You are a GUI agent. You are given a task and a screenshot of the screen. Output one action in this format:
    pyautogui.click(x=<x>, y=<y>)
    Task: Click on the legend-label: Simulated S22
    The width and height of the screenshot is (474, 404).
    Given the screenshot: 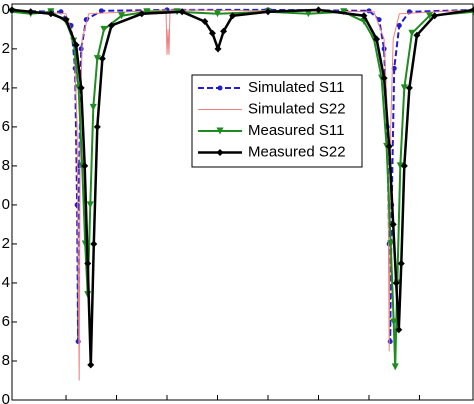 What is the action you would take?
    pyautogui.click(x=297, y=108)
    